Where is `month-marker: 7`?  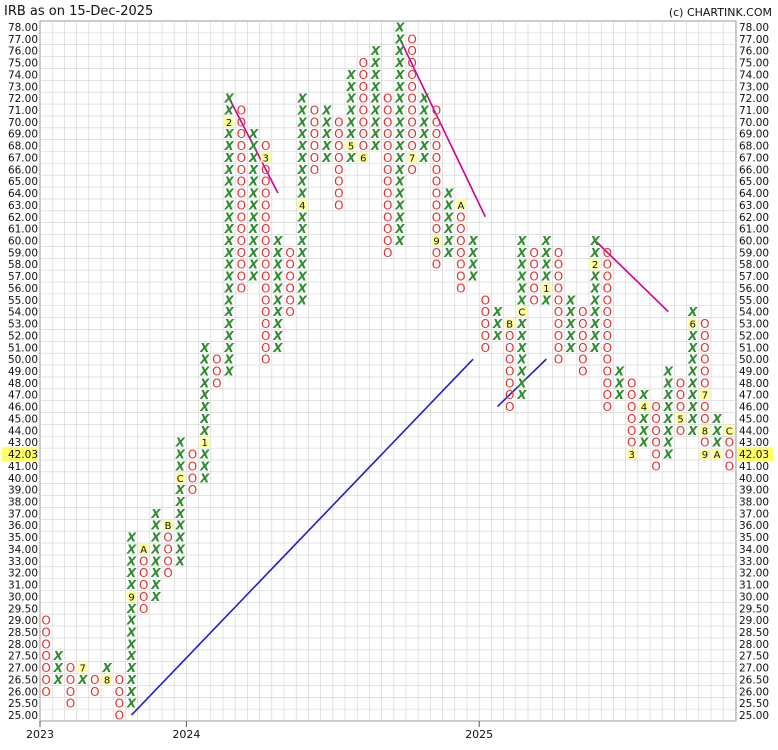 month-marker: 7 is located at coordinates (83, 669).